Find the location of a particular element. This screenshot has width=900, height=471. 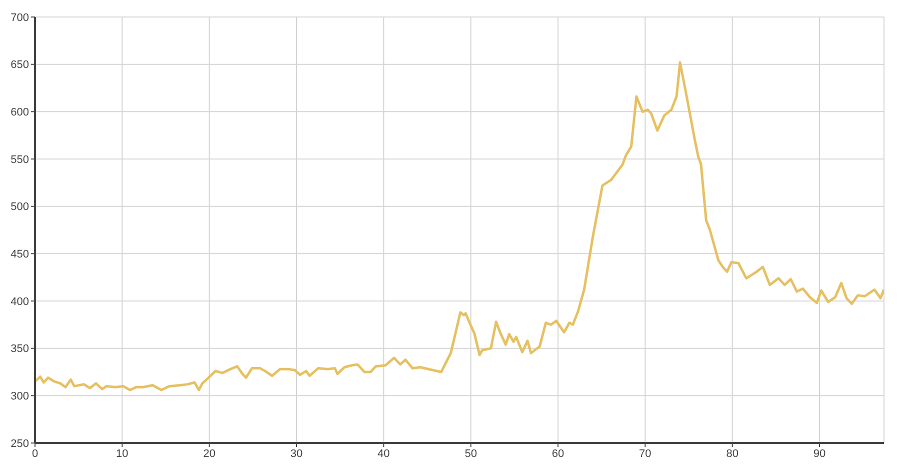

x-tick-label: 70 is located at coordinates (645, 454).